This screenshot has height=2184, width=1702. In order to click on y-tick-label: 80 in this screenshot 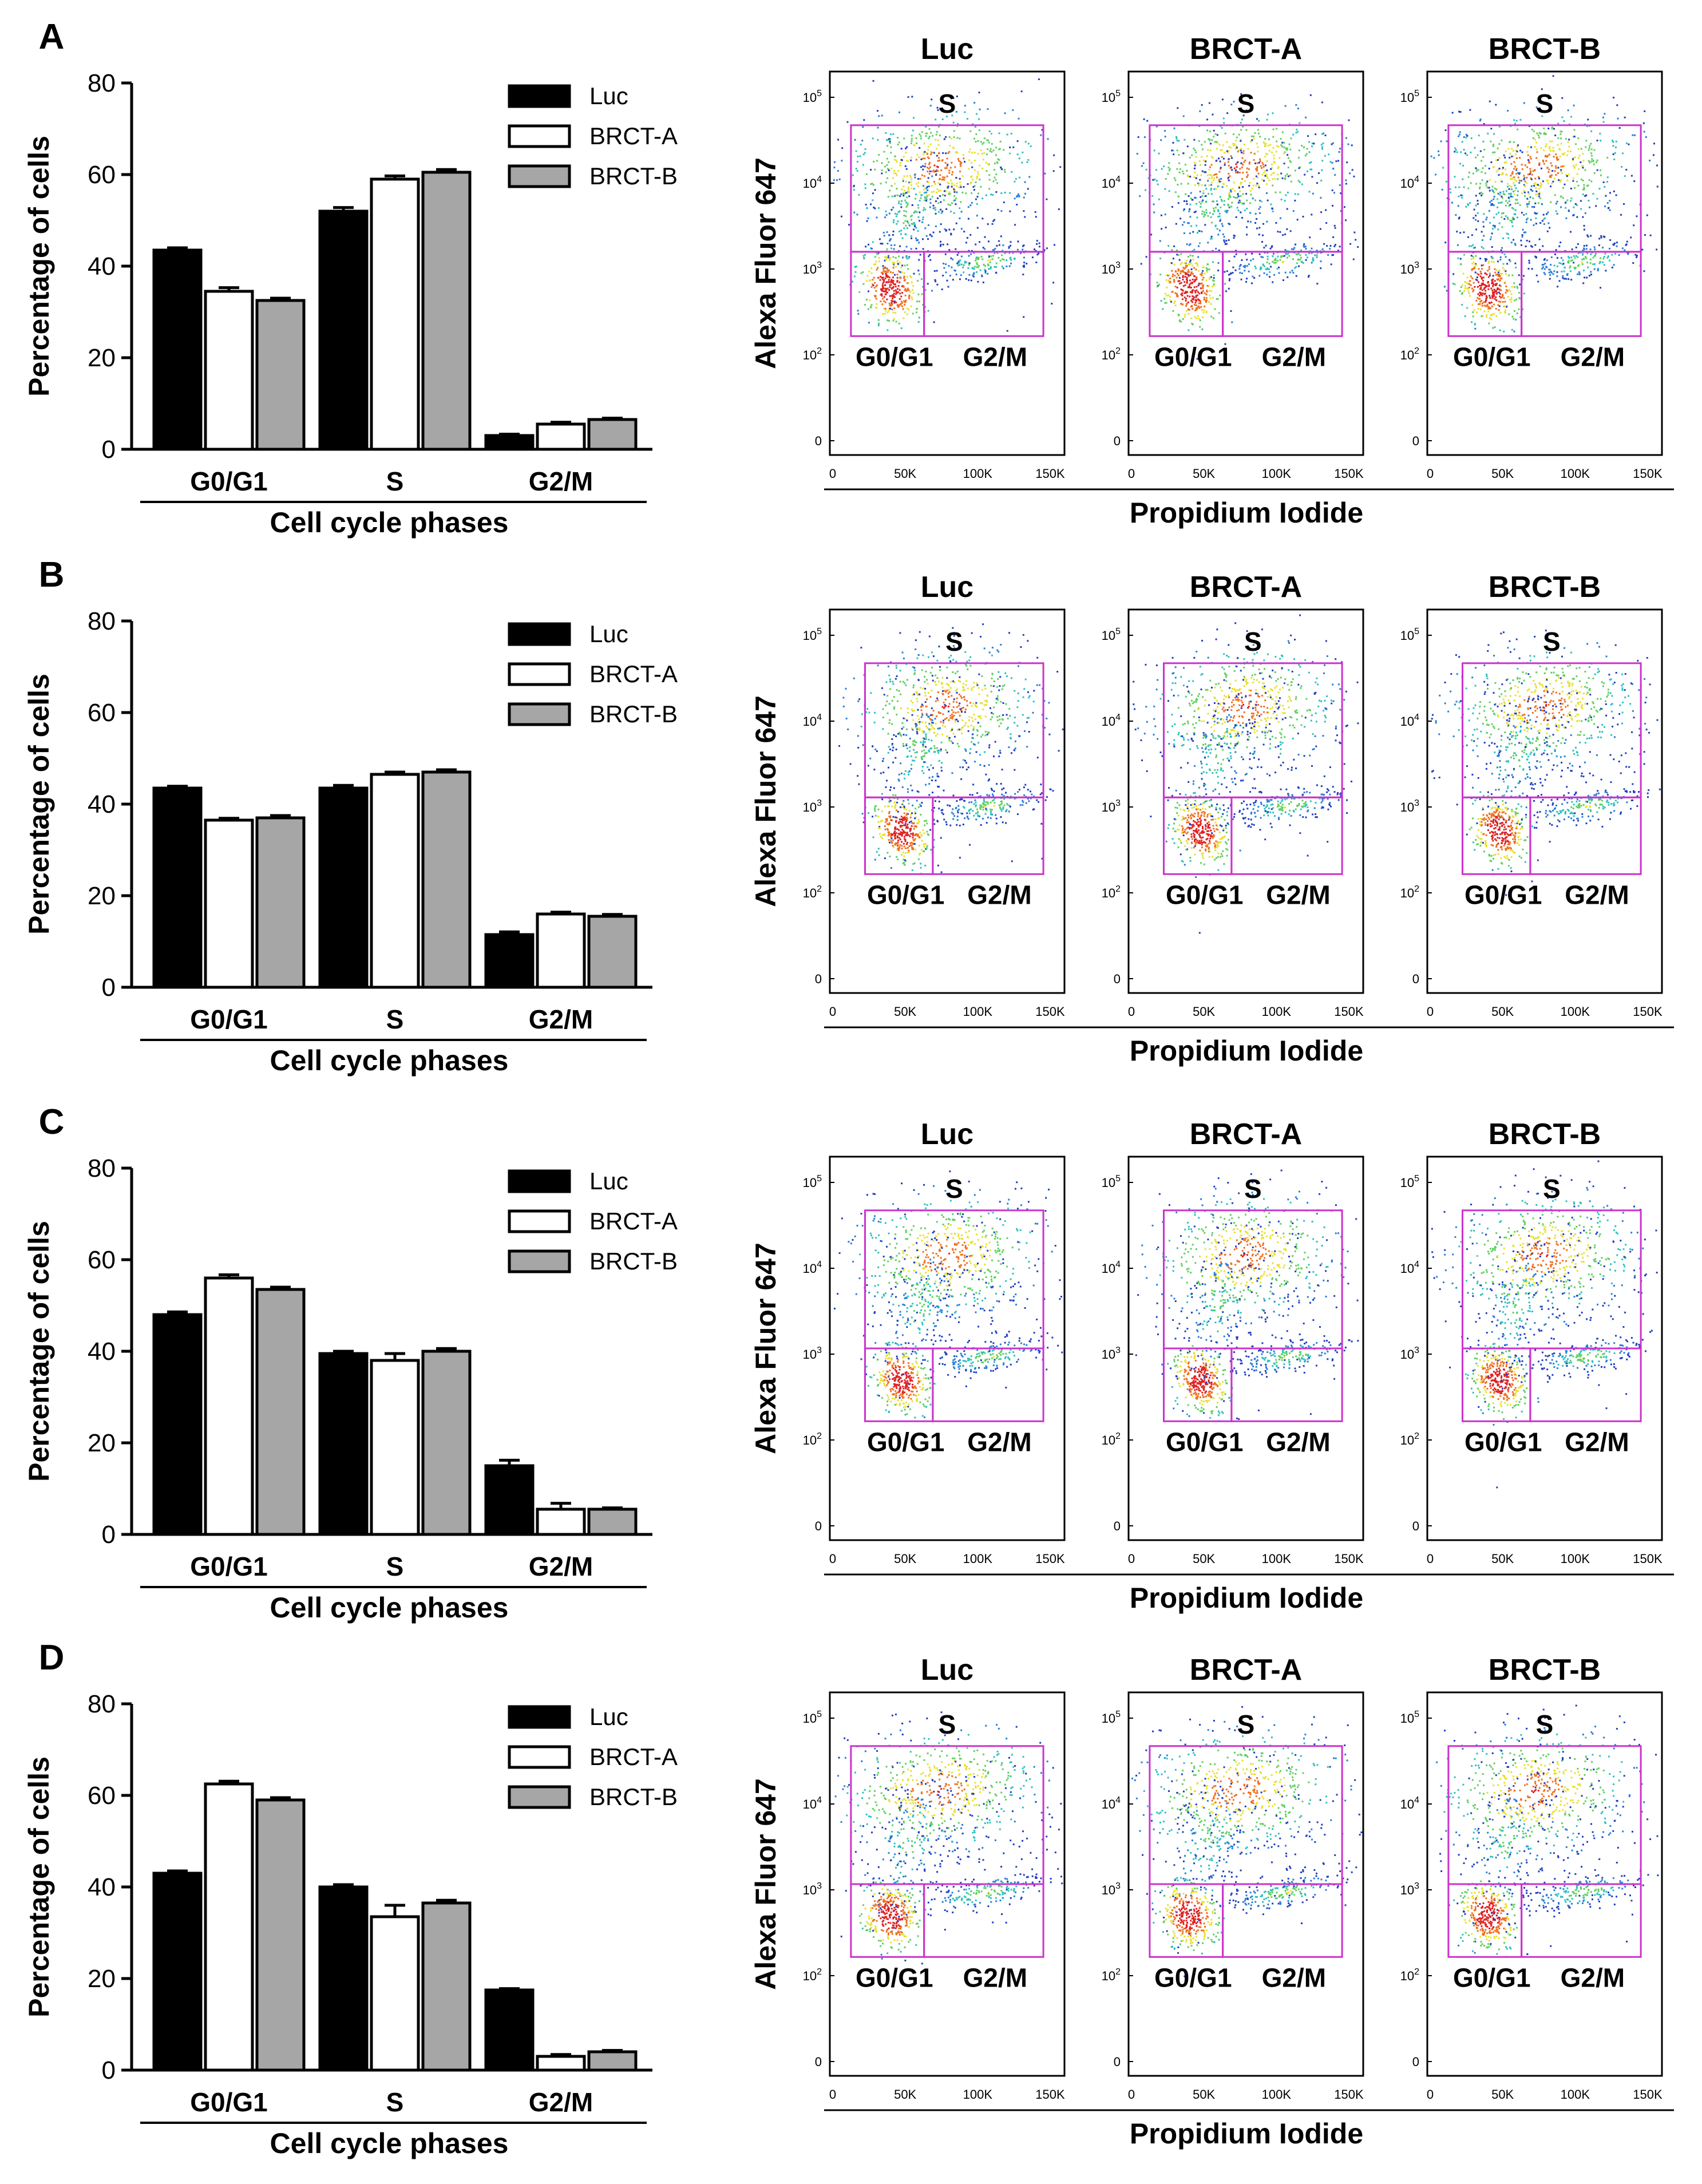, I will do `click(102, 83)`.